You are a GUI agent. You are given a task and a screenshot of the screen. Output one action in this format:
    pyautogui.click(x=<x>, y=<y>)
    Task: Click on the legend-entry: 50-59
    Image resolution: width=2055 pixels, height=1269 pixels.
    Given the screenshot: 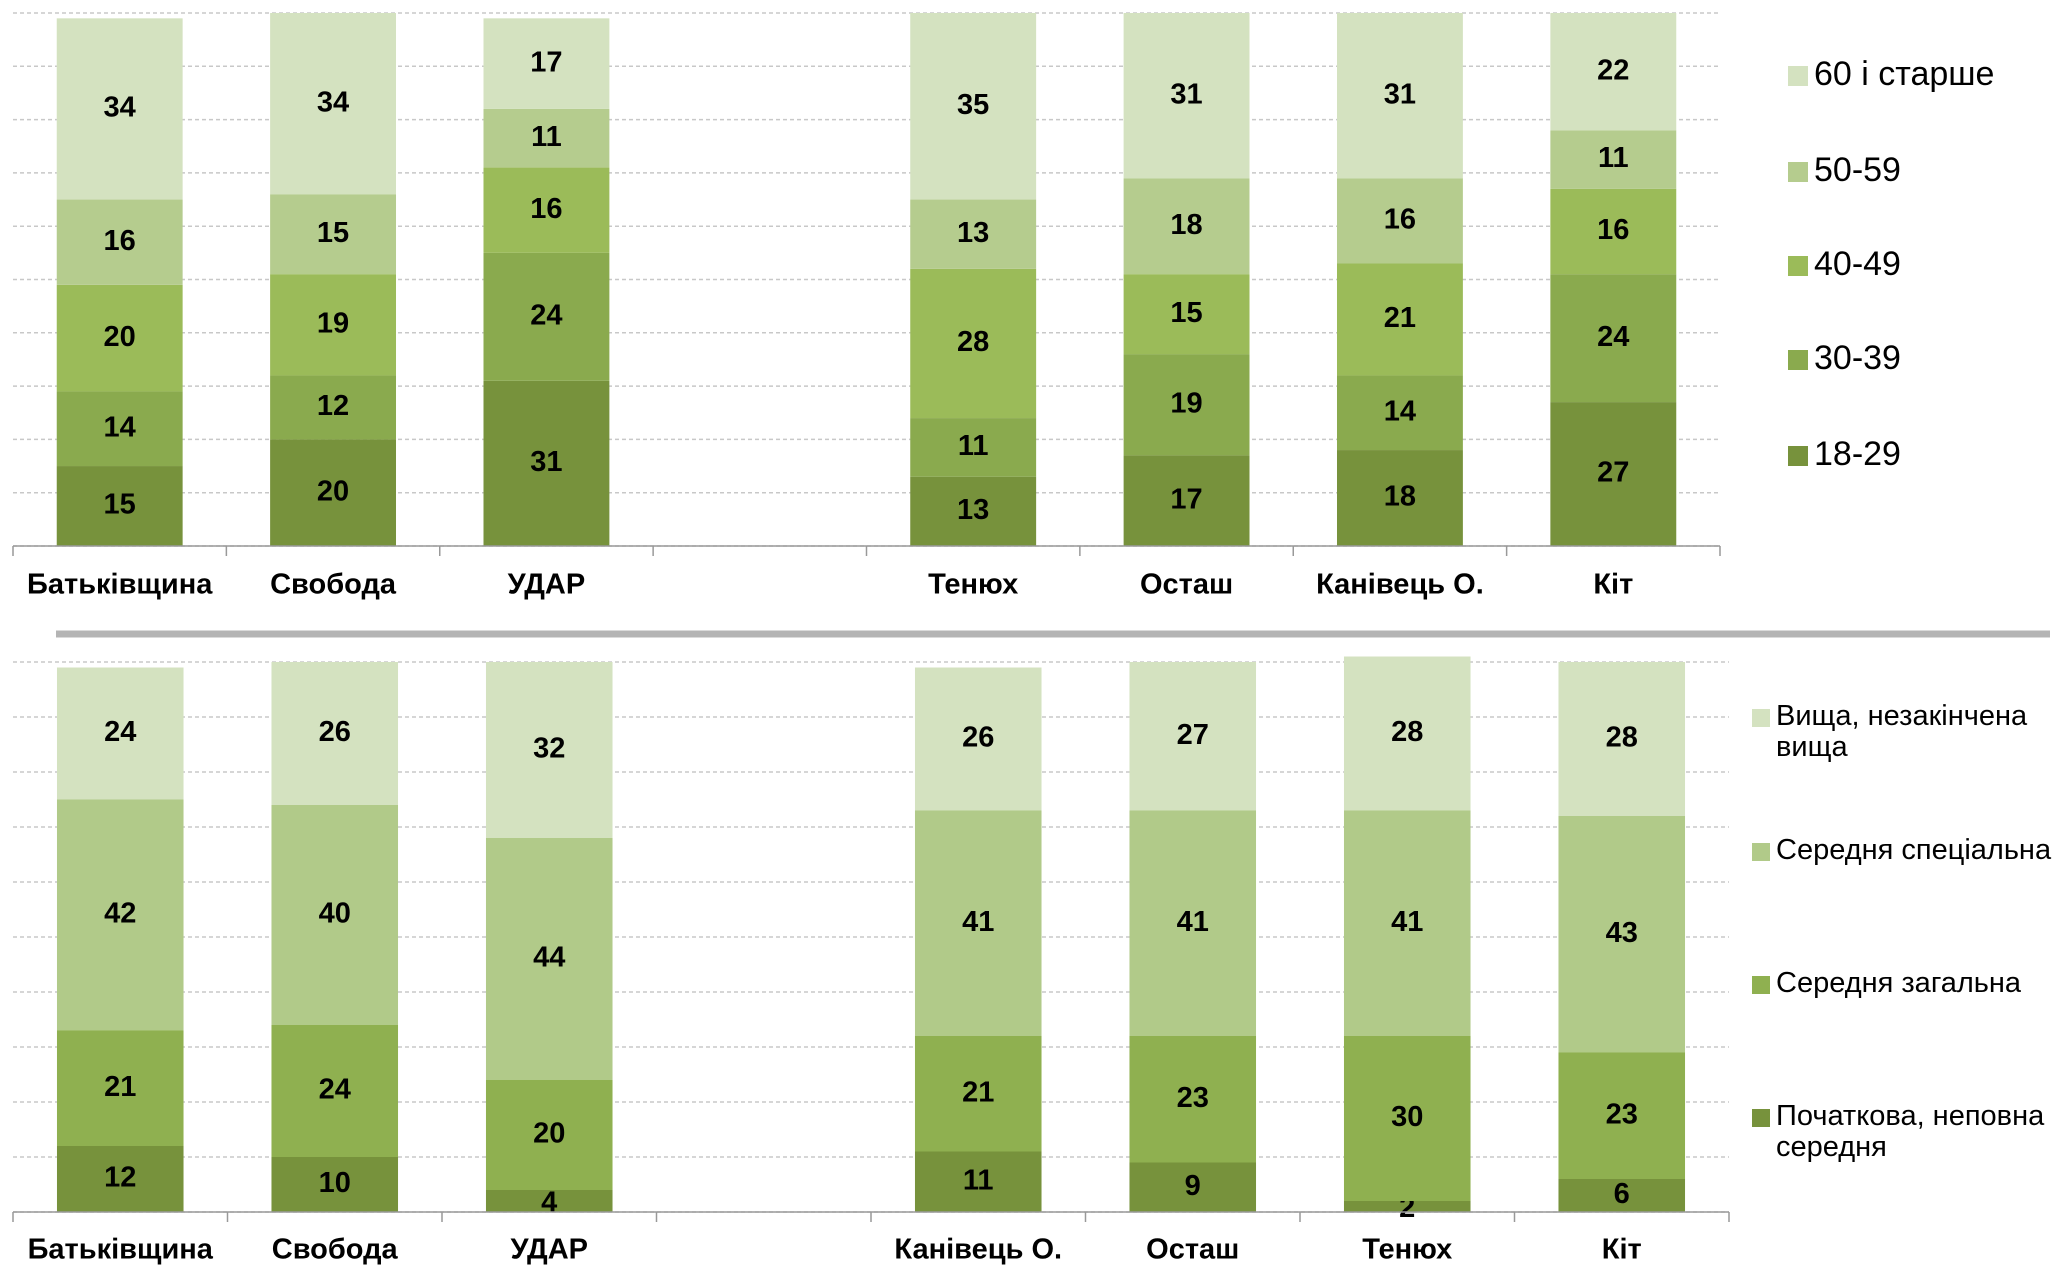 What is the action you would take?
    pyautogui.click(x=1918, y=169)
    